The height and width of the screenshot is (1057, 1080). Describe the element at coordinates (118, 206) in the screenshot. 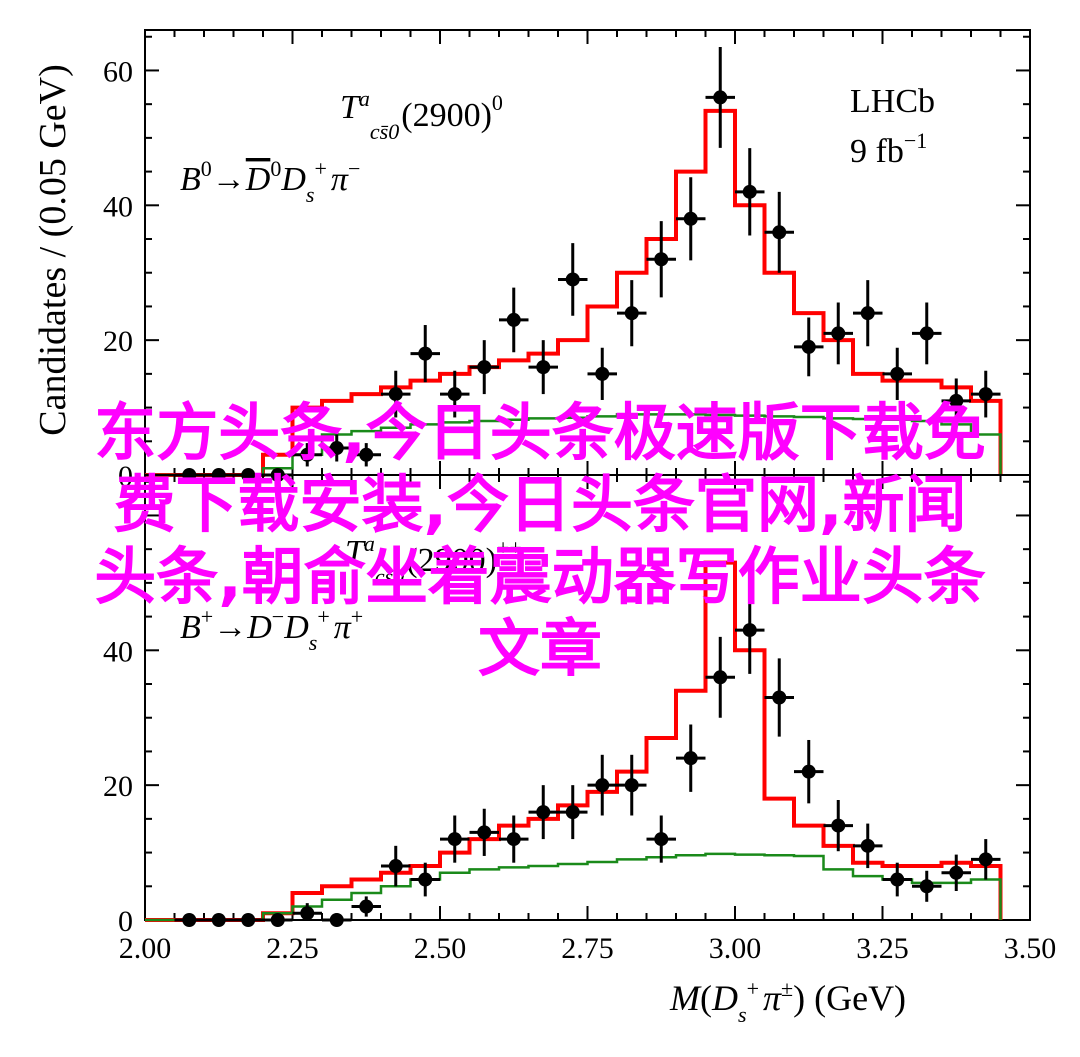

I see `top-y-tick-label: 40` at that location.